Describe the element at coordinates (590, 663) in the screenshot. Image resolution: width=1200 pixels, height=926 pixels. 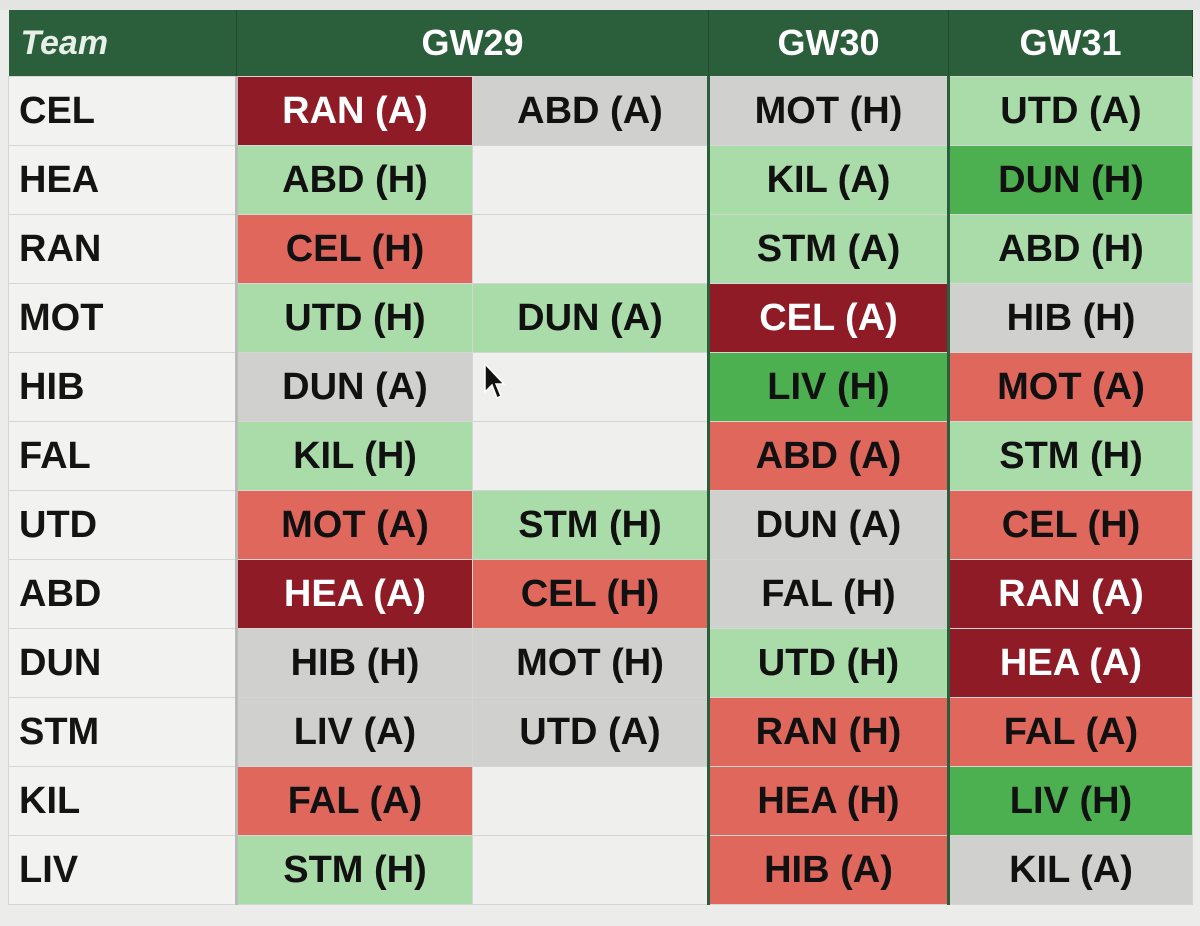
I see `fixture-cell-gw29-second: MOT (H)` at that location.